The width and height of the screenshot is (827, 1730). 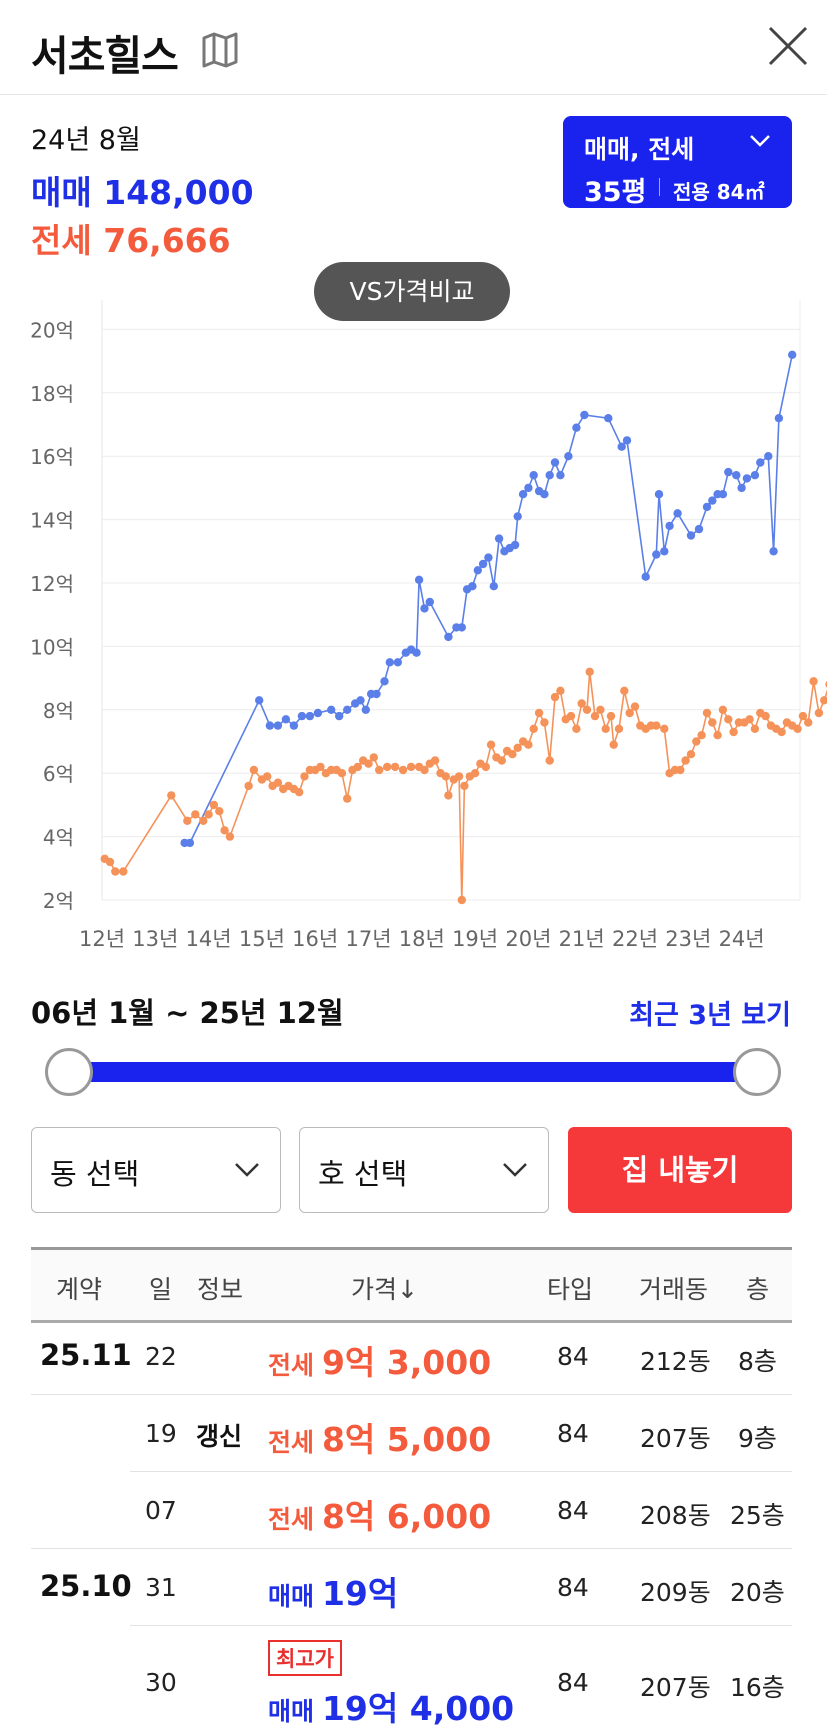 What do you see at coordinates (384, 1289) in the screenshot?
I see `header-price-sort: 가격↓` at bounding box center [384, 1289].